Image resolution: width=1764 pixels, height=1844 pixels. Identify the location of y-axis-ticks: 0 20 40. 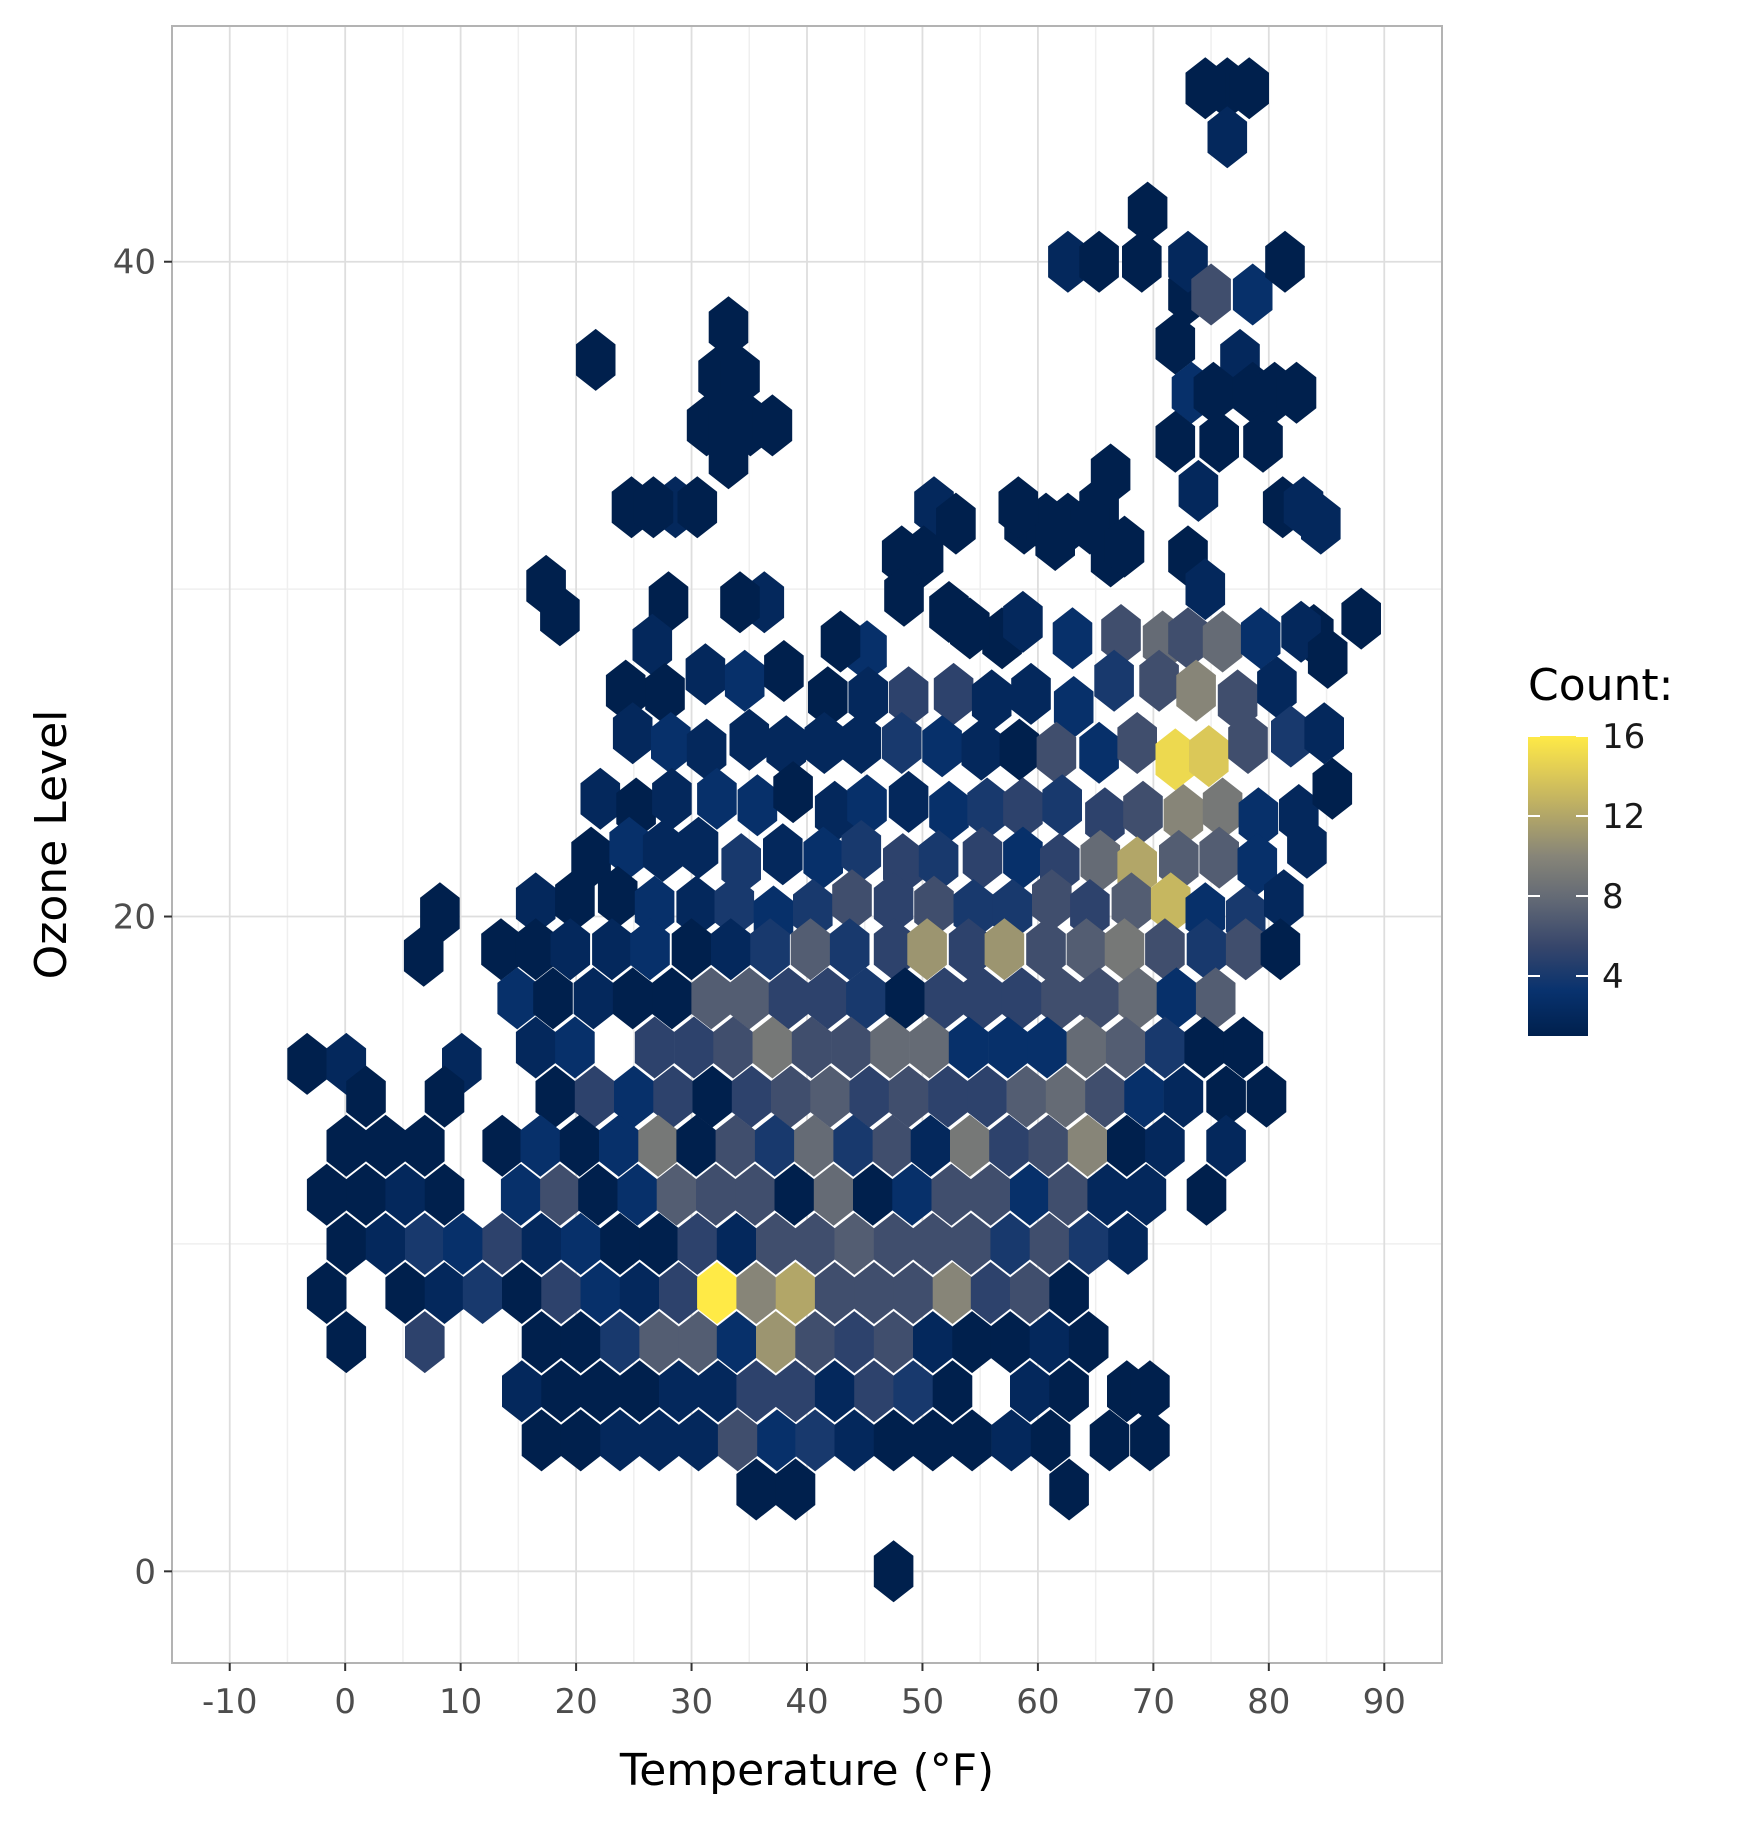
(142, 917).